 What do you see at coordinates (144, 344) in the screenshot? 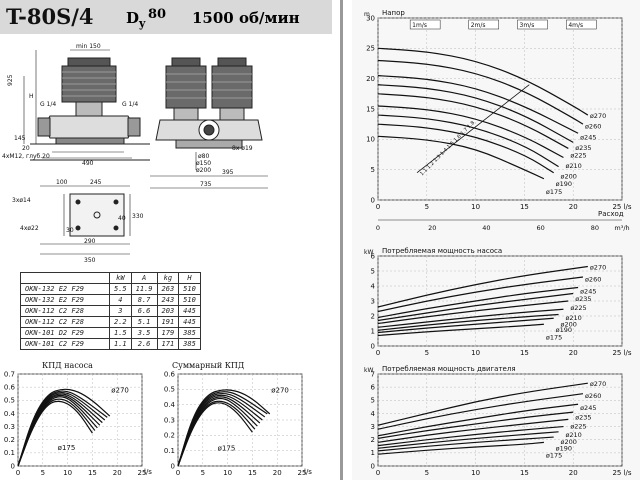
I see `motor-value-cell: 2.6` at bounding box center [144, 344].